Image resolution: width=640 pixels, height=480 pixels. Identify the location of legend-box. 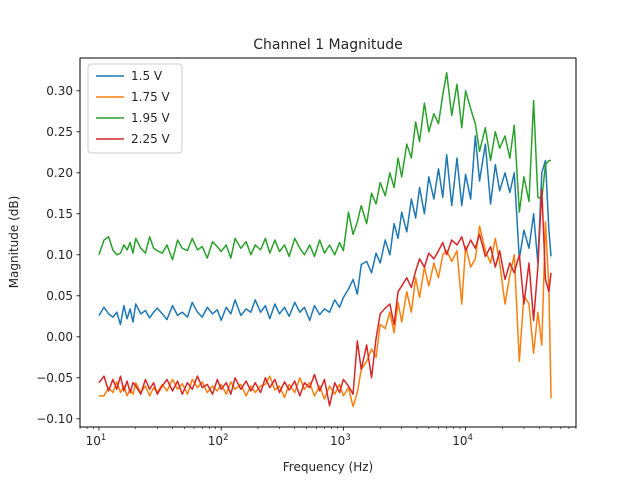
(135, 108).